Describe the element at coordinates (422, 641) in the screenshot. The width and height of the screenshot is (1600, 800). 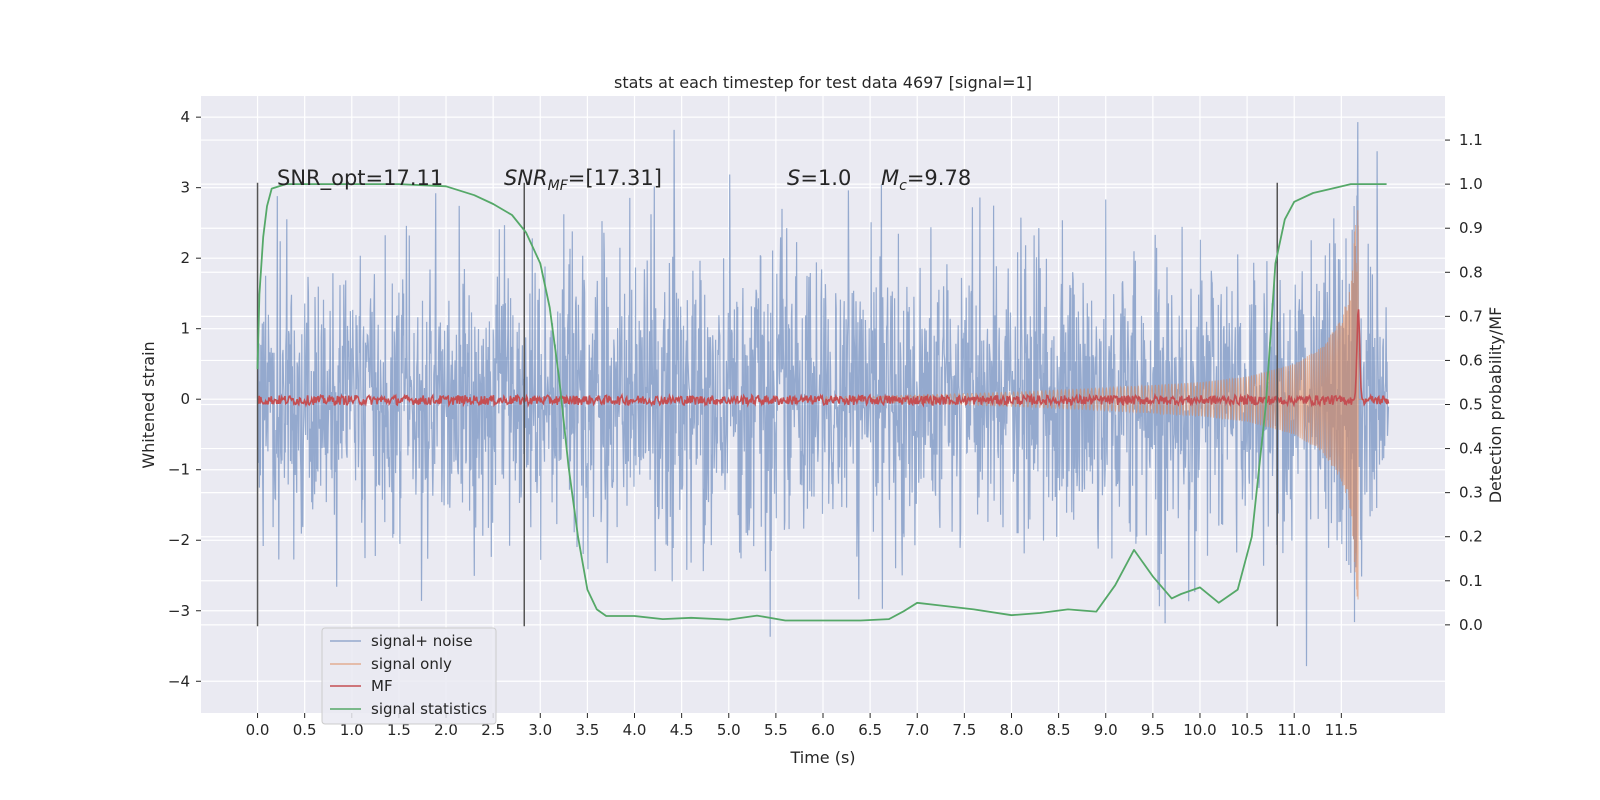
I see `legend-label-signal-noise: signal+ noise` at that location.